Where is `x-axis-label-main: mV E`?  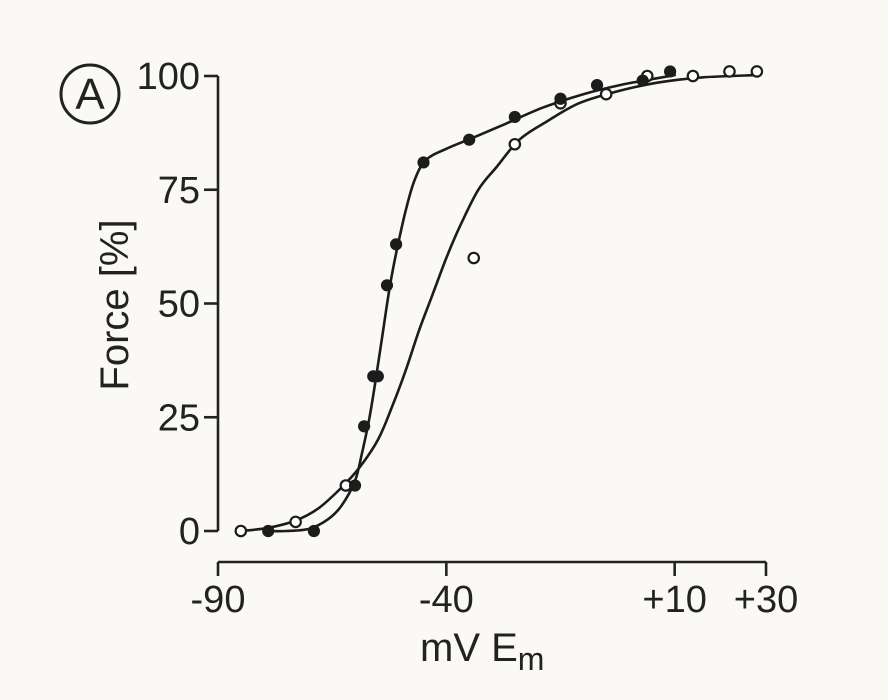
x-axis-label-main: mV E is located at coordinates (469, 648).